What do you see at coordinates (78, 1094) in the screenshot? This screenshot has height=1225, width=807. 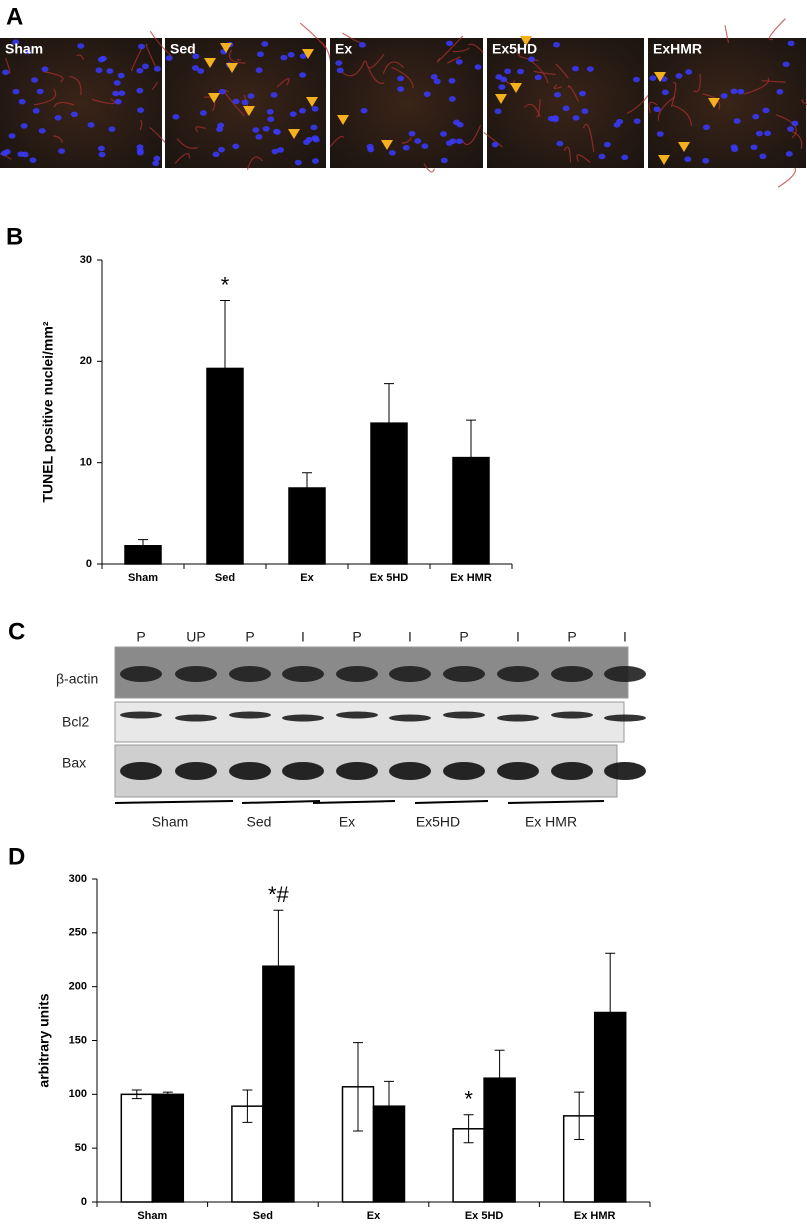 I see `y-tick-label: 100` at bounding box center [78, 1094].